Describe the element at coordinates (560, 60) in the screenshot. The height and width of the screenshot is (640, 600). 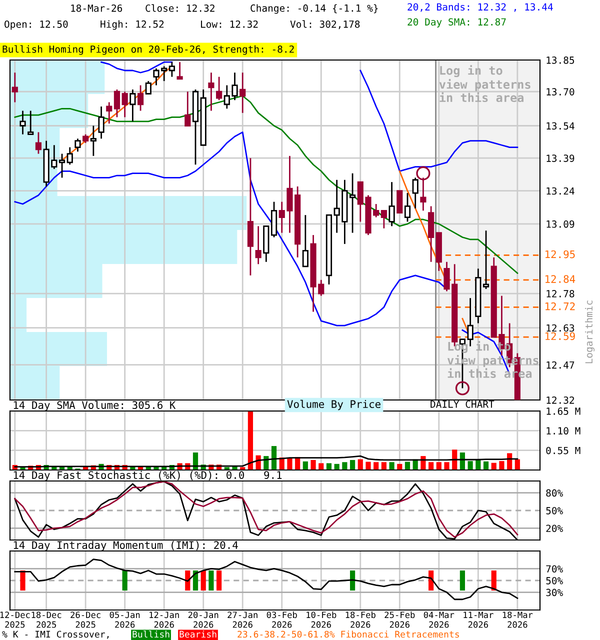
I see `y-tick-label: 13.85` at that location.